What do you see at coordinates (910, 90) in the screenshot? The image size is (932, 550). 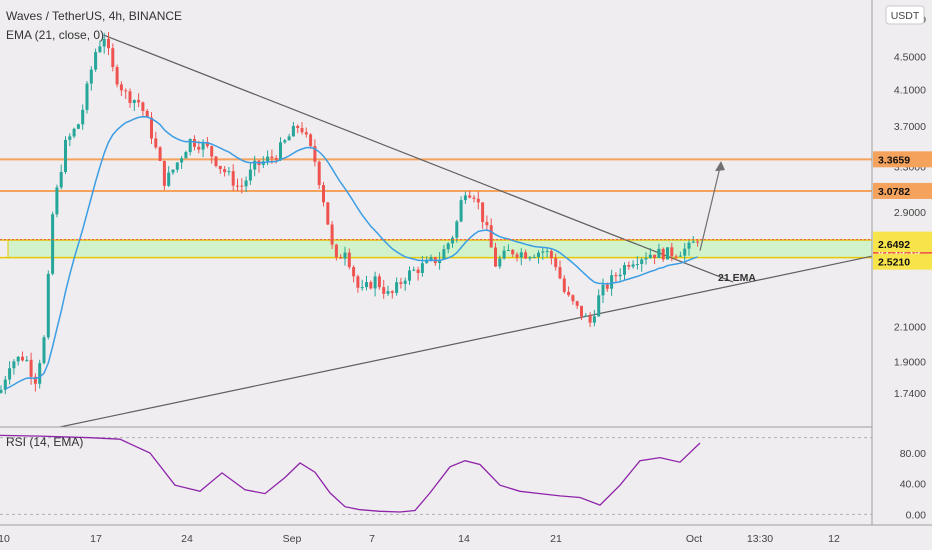 I see `price-tick: 4.1000` at bounding box center [910, 90].